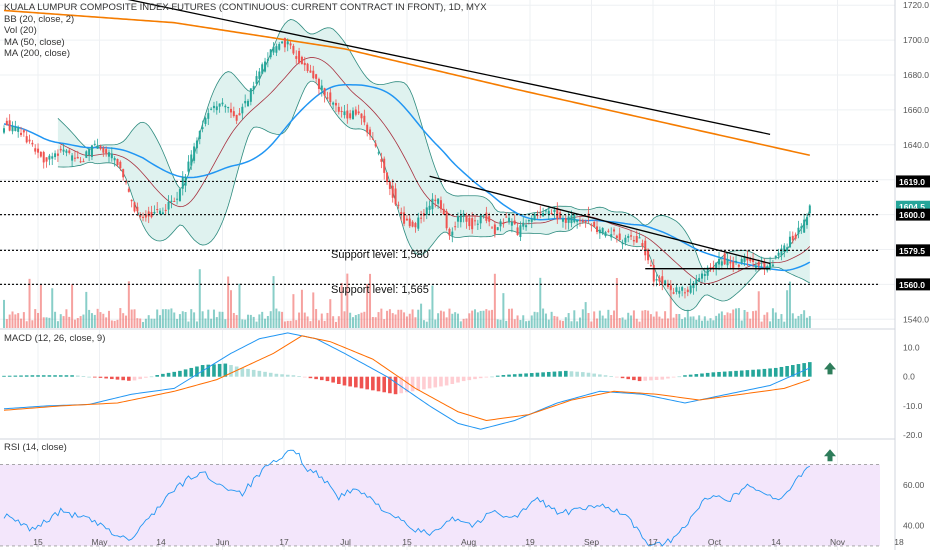 The width and height of the screenshot is (932, 550). I want to click on price-marker-label: 1600.0, so click(912, 215).